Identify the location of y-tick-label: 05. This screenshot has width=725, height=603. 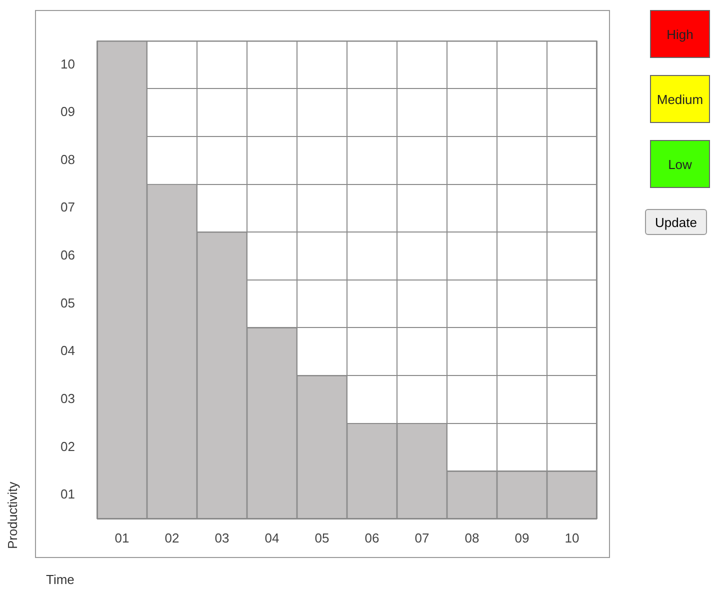
(67, 302).